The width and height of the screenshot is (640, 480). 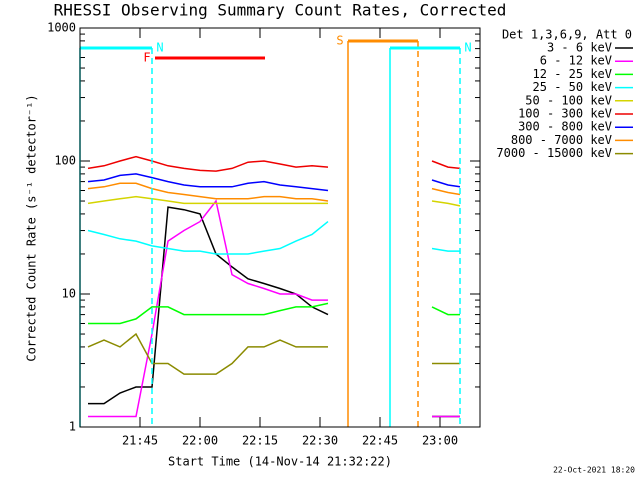 I want to click on y-axis-title: Corrected Count Rate (s⁻¹ detector⁻¹), so click(x=32, y=227).